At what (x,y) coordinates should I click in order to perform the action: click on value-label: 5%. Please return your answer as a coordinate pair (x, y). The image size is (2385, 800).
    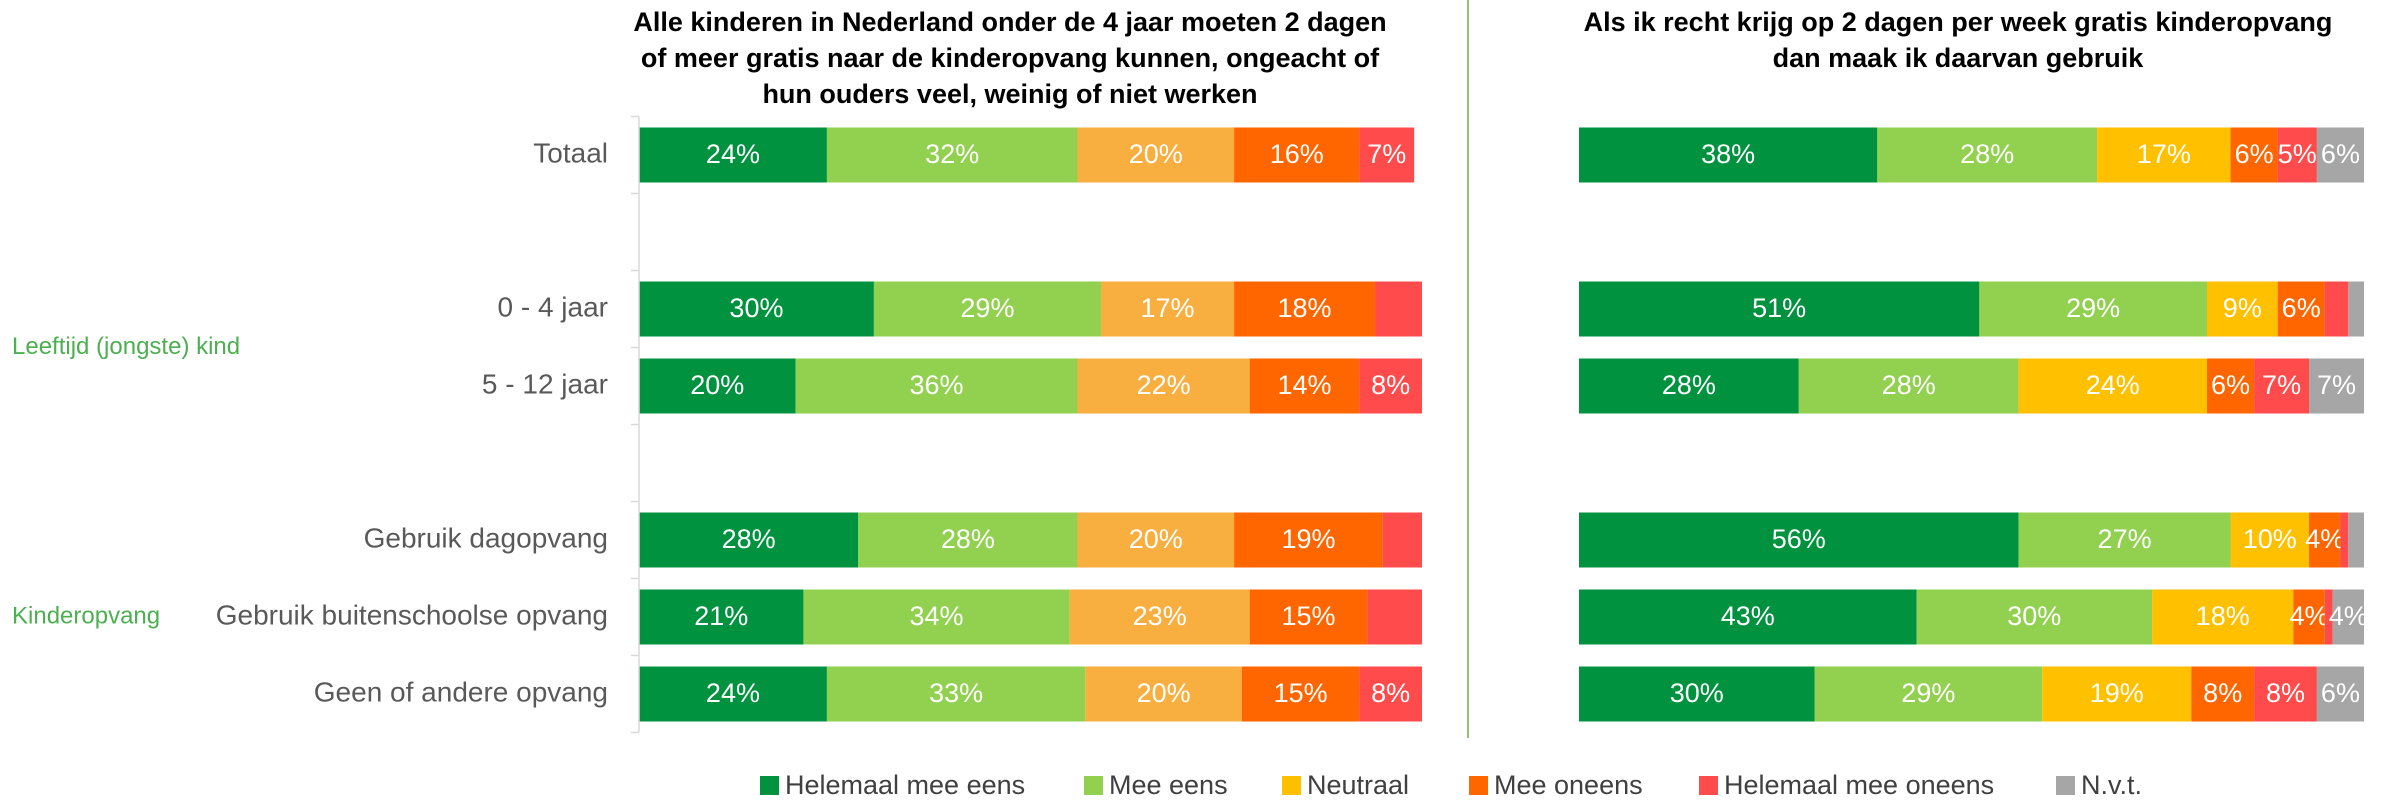
    Looking at the image, I should click on (2297, 154).